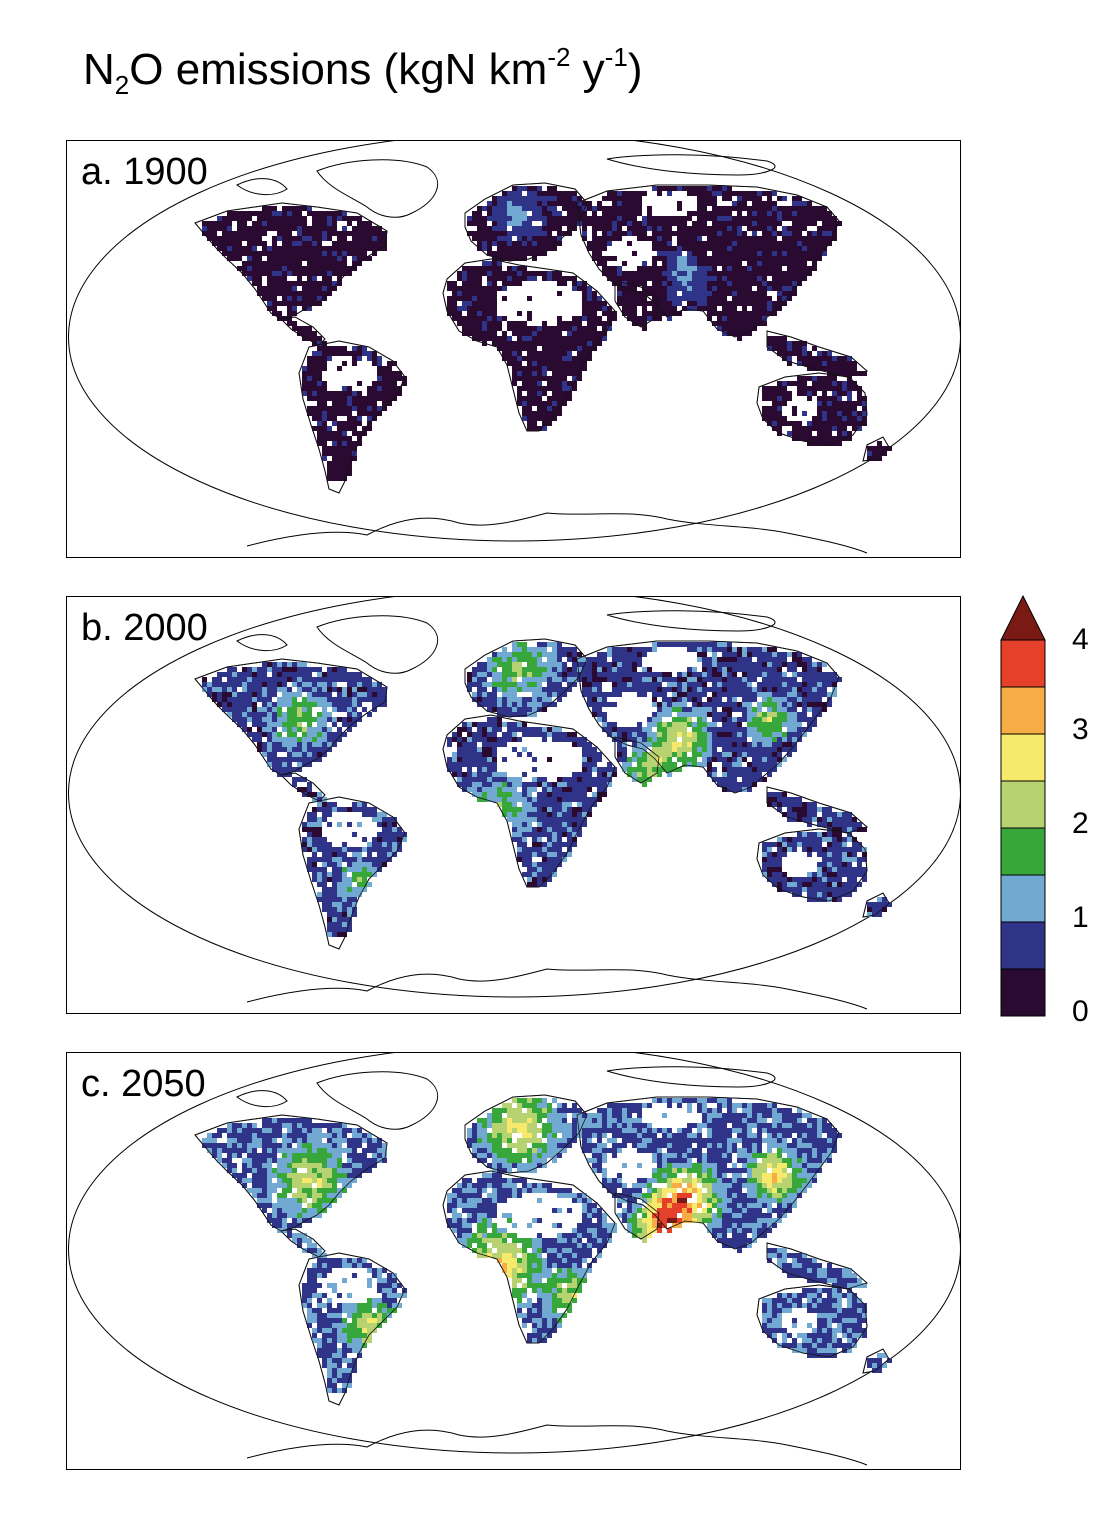  Describe the element at coordinates (363, 71) in the screenshot. I see `map-title: N2O emissions (kgN km-2 y-1)` at that location.